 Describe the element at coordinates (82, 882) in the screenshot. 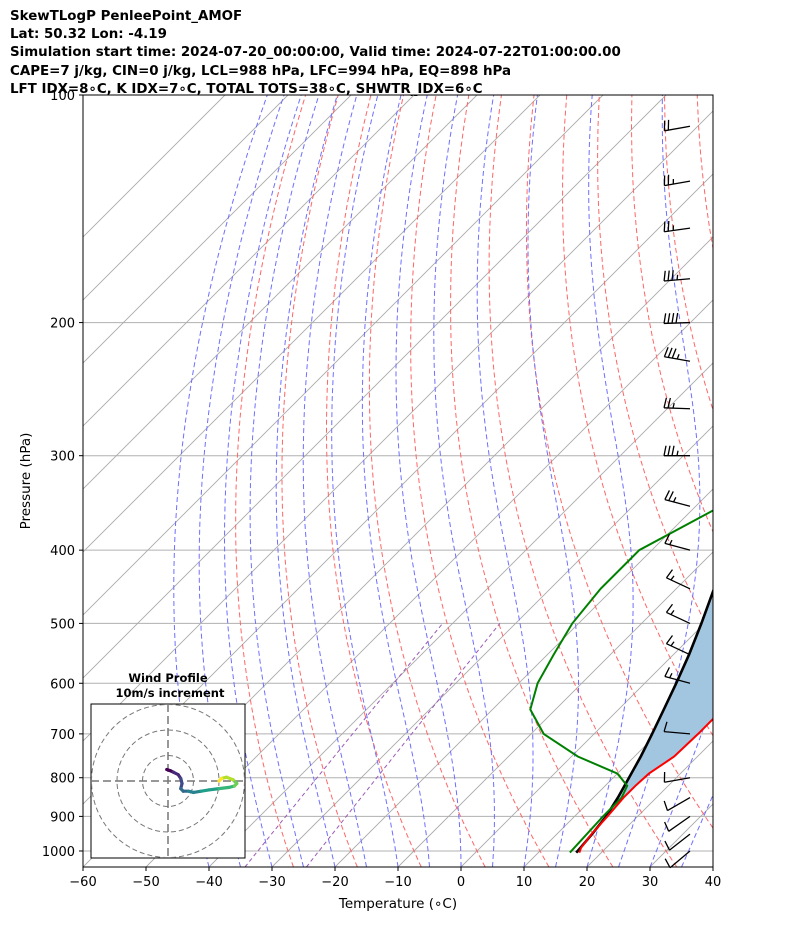

I see `x-tick-label: −60` at that location.